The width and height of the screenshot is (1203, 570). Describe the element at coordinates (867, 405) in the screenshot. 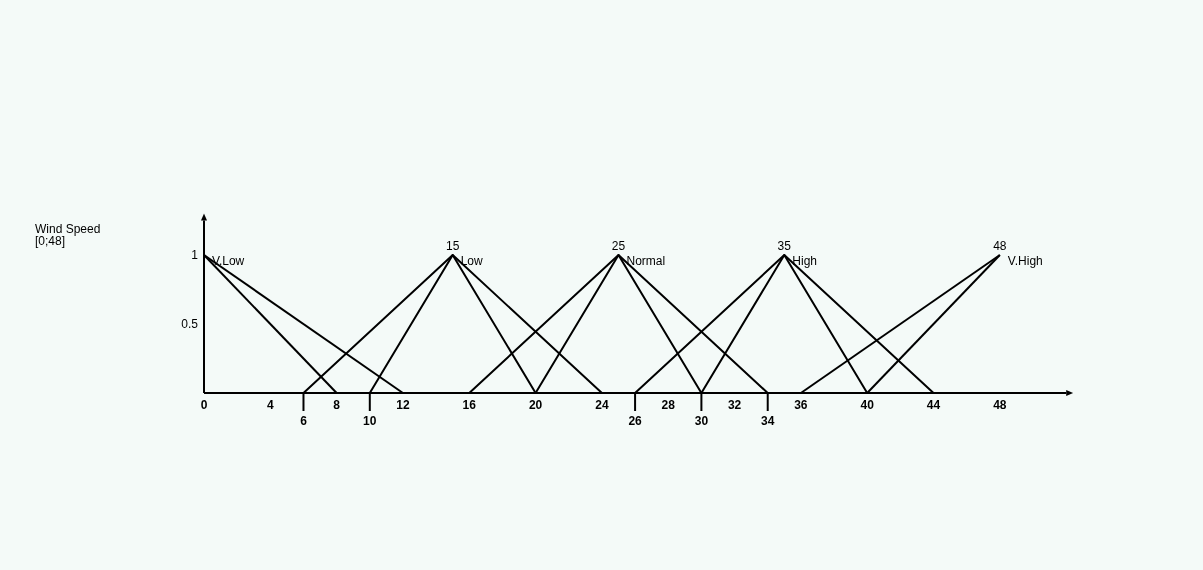

I see `x-tick-label: 40` at that location.